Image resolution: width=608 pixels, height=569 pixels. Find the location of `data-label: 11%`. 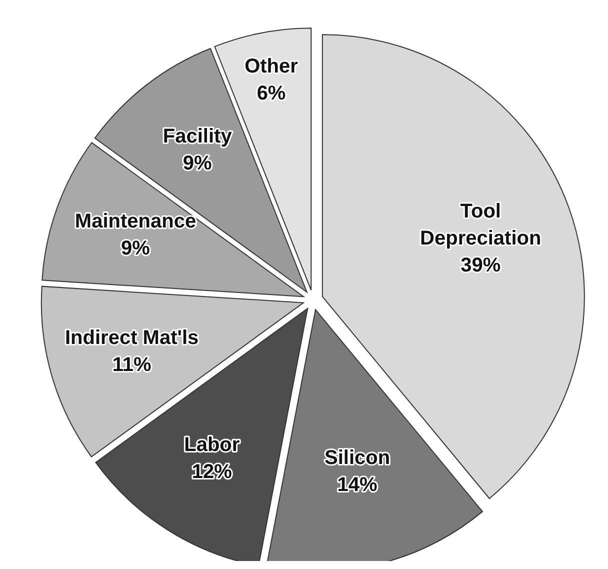

data-label: 11% is located at coordinates (132, 365).